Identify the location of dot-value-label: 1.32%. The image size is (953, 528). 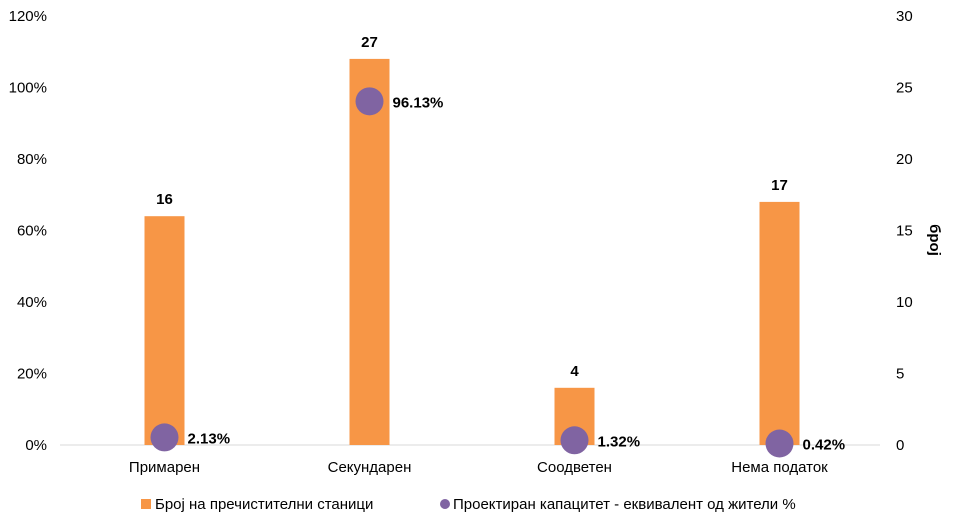
(619, 441).